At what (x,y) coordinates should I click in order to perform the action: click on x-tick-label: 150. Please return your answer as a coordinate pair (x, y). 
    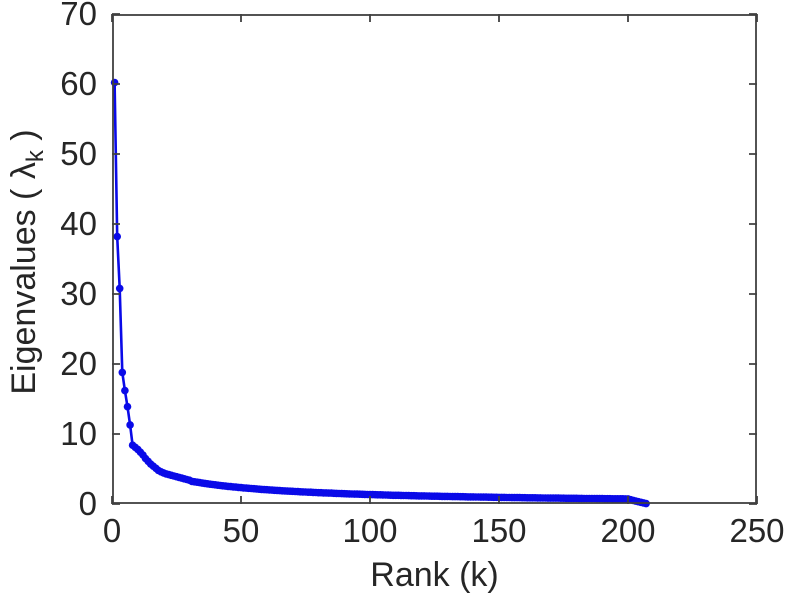
    Looking at the image, I should click on (499, 530).